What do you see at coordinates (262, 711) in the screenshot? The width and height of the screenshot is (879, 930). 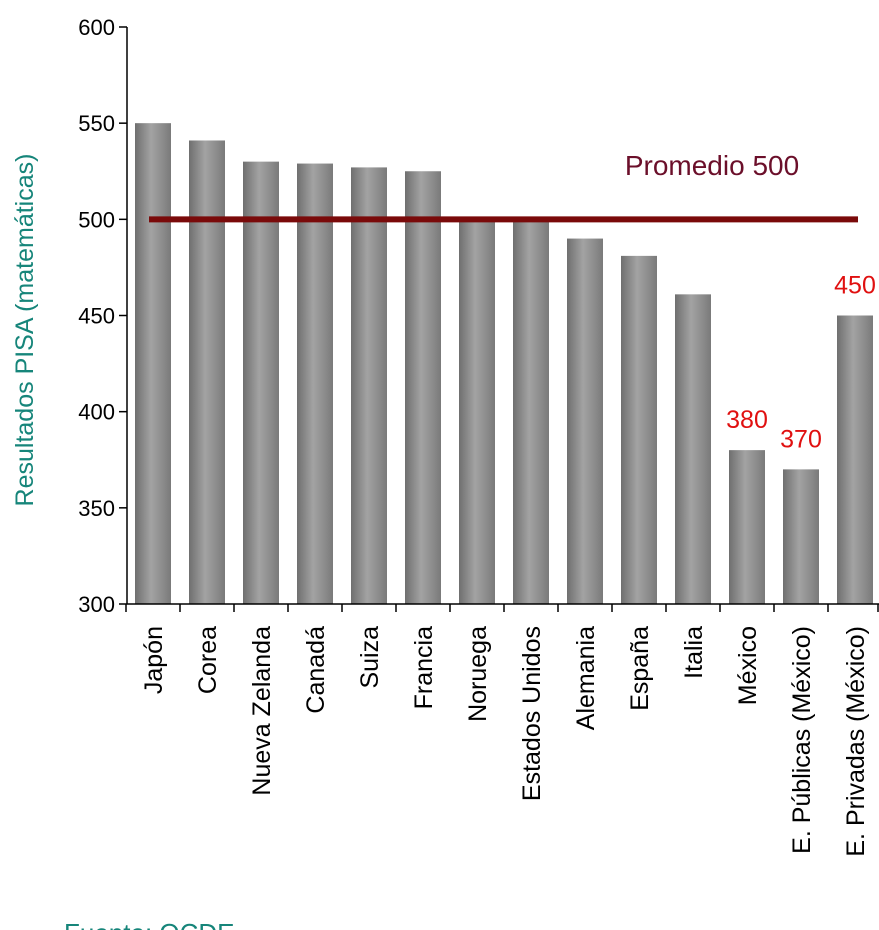 I see `x-tick-label: Nueva Zelanda` at bounding box center [262, 711].